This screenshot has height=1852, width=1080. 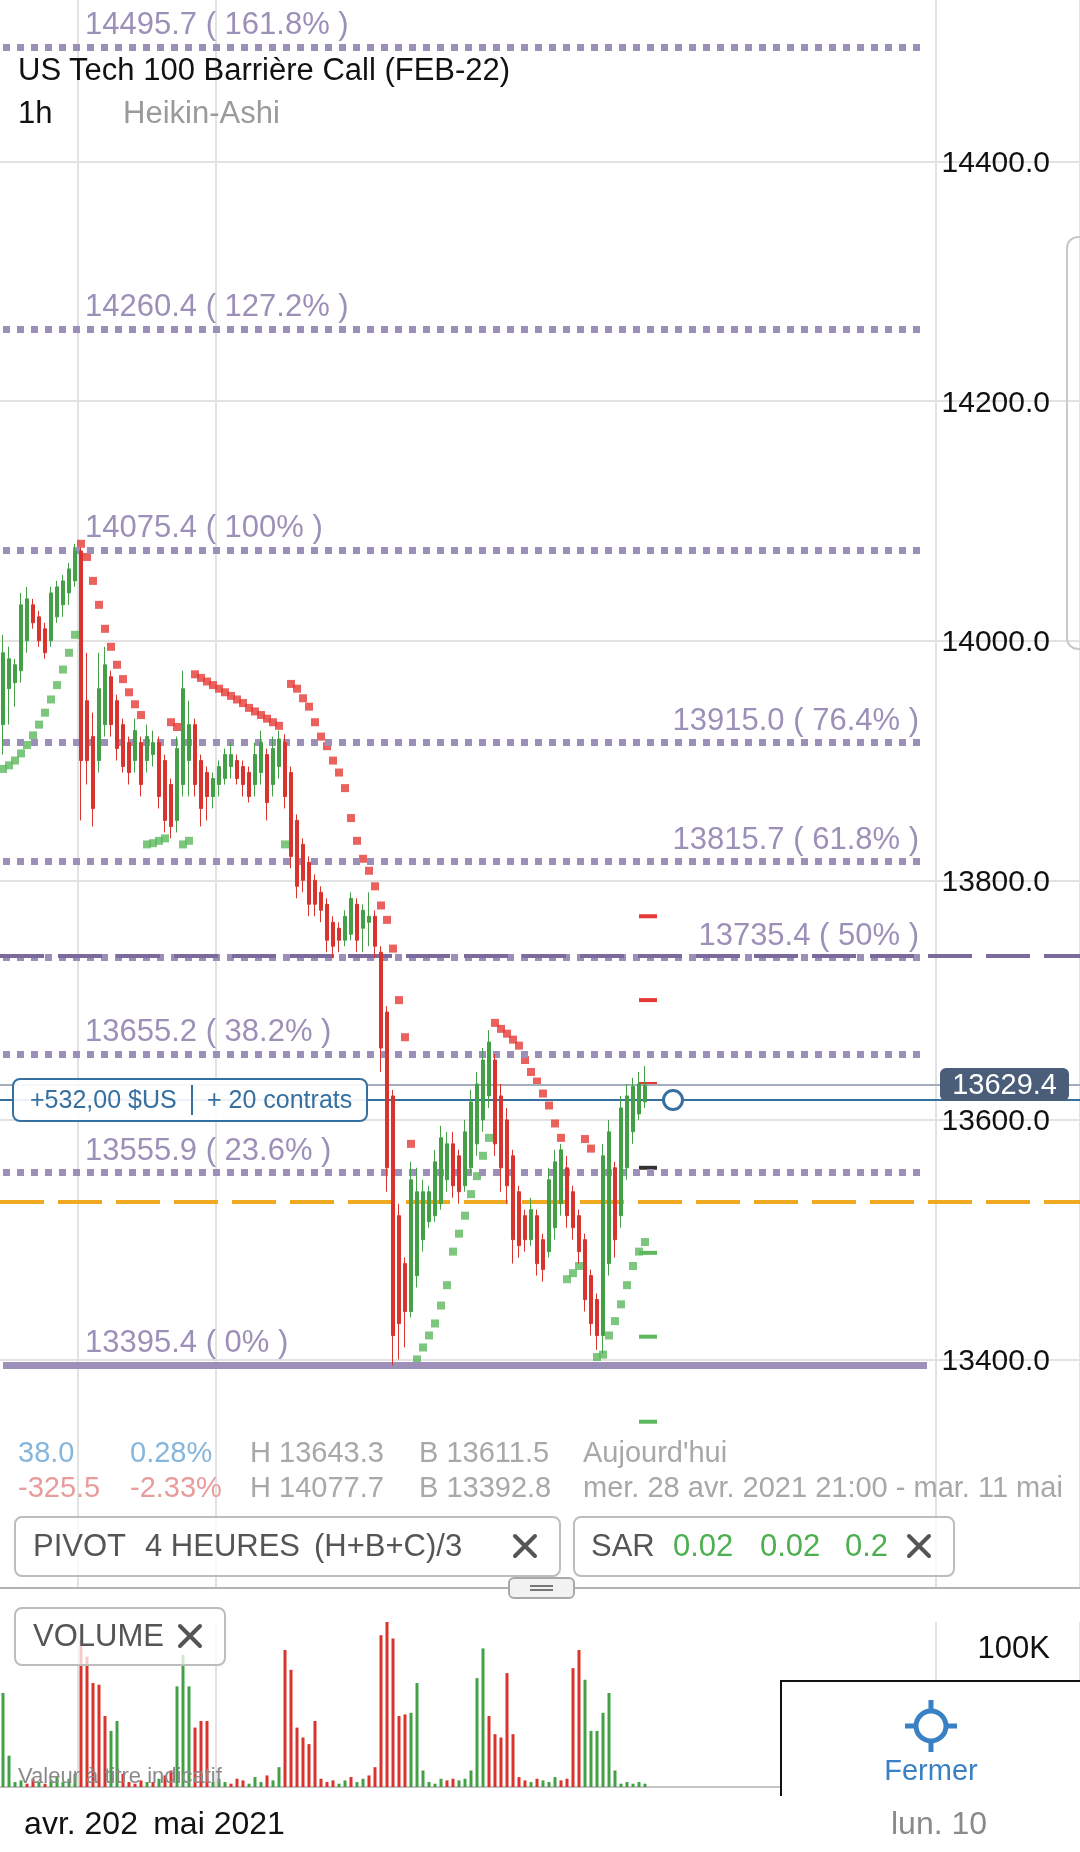 I want to click on x-tick-label: lun. 10, so click(x=939, y=1823).